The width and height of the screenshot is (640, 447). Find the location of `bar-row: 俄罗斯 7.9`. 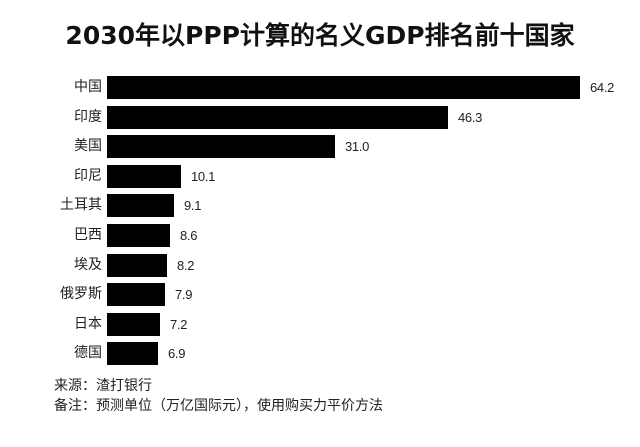

bar-row: 俄罗斯 7.9 is located at coordinates (320, 295).